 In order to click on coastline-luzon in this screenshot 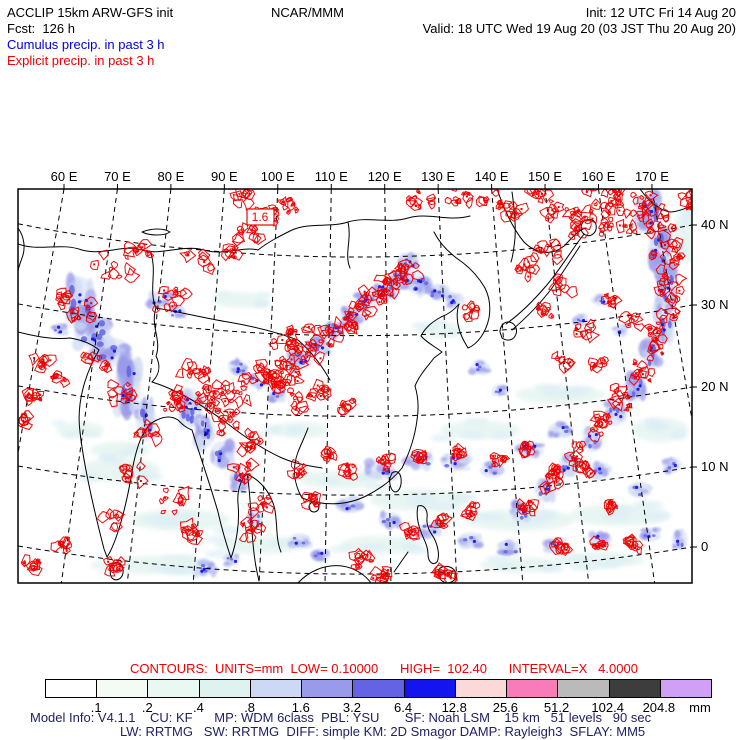, I will do `click(427, 535)`.